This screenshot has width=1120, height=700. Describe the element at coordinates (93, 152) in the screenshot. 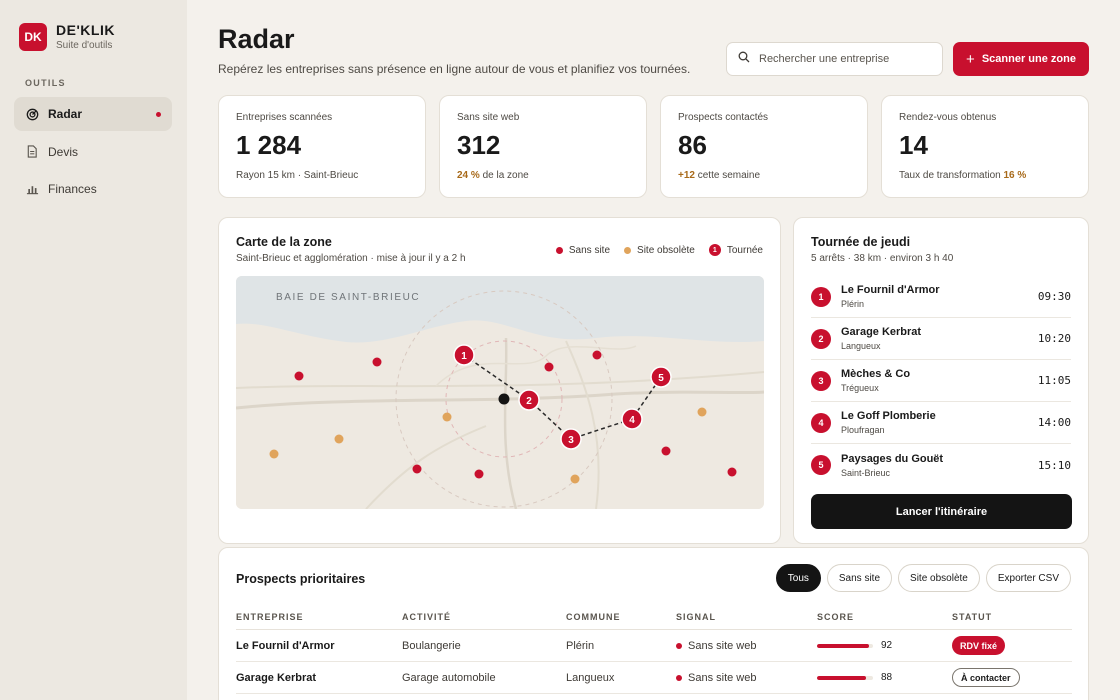

I see `sidebar-item-devis: Devis` at that location.